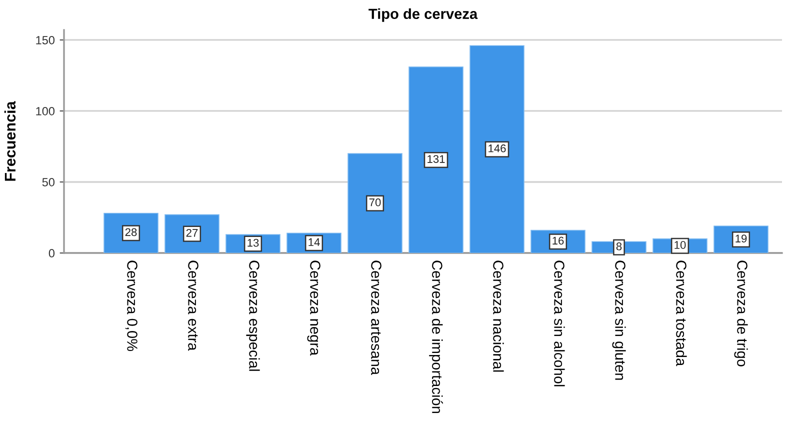  Describe the element at coordinates (253, 315) in the screenshot. I see `x-tick-label: Cerveza especial` at that location.